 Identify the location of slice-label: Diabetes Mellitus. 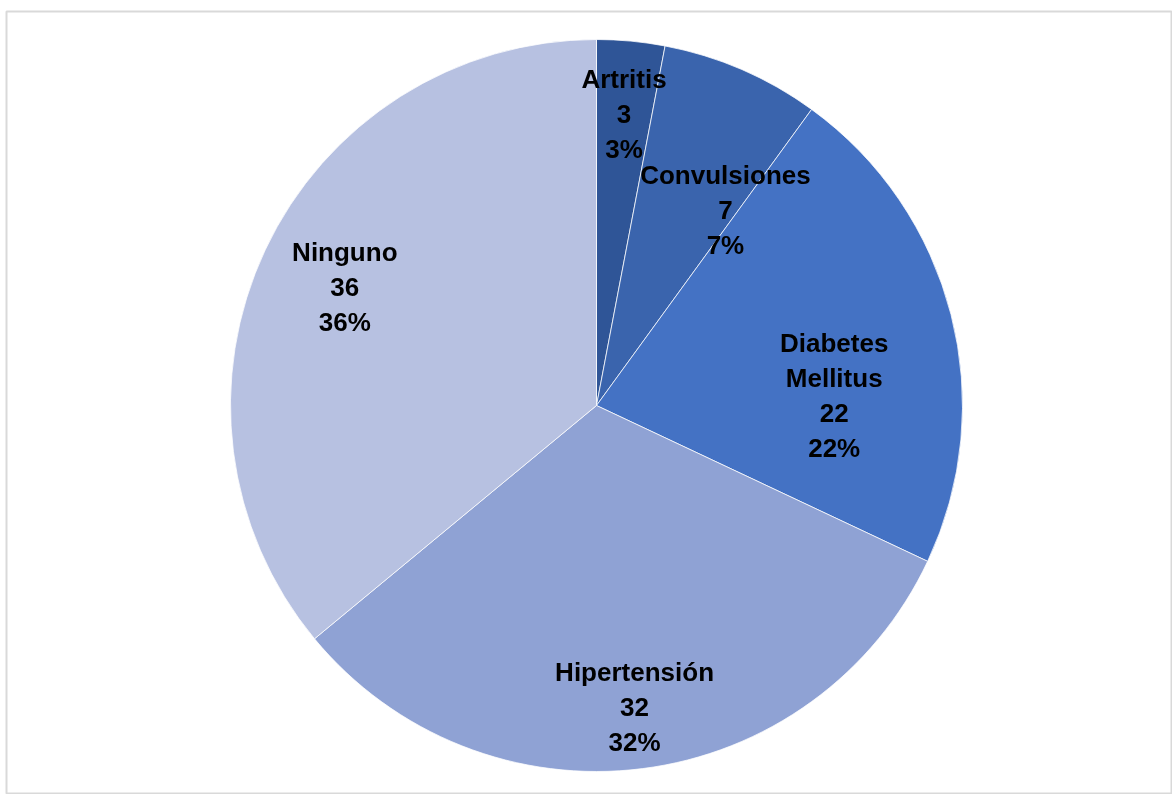
(834, 361).